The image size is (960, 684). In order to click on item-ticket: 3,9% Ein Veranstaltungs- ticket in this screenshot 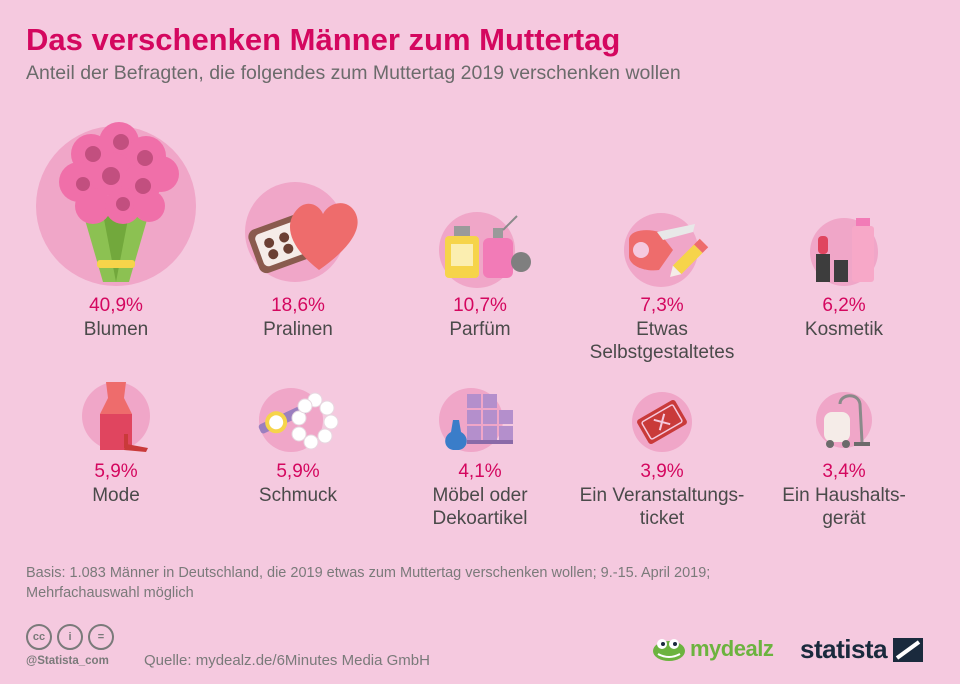, I will do `click(662, 460)`.